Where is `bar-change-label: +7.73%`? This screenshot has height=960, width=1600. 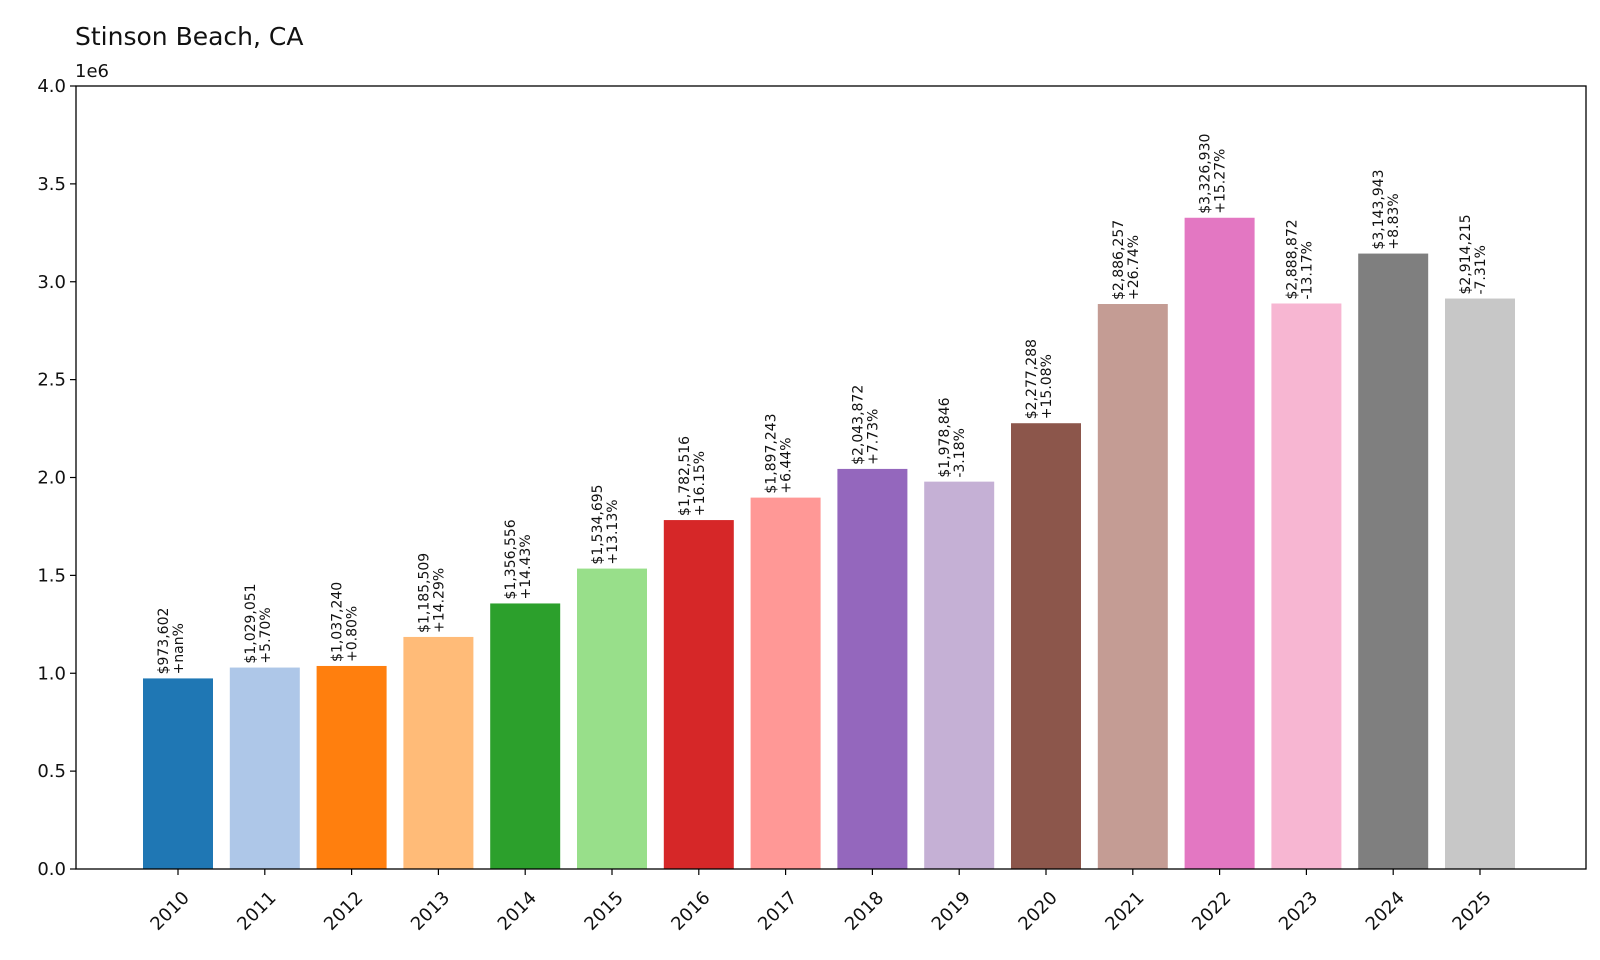
bar-change-label: +7.73% is located at coordinates (873, 437).